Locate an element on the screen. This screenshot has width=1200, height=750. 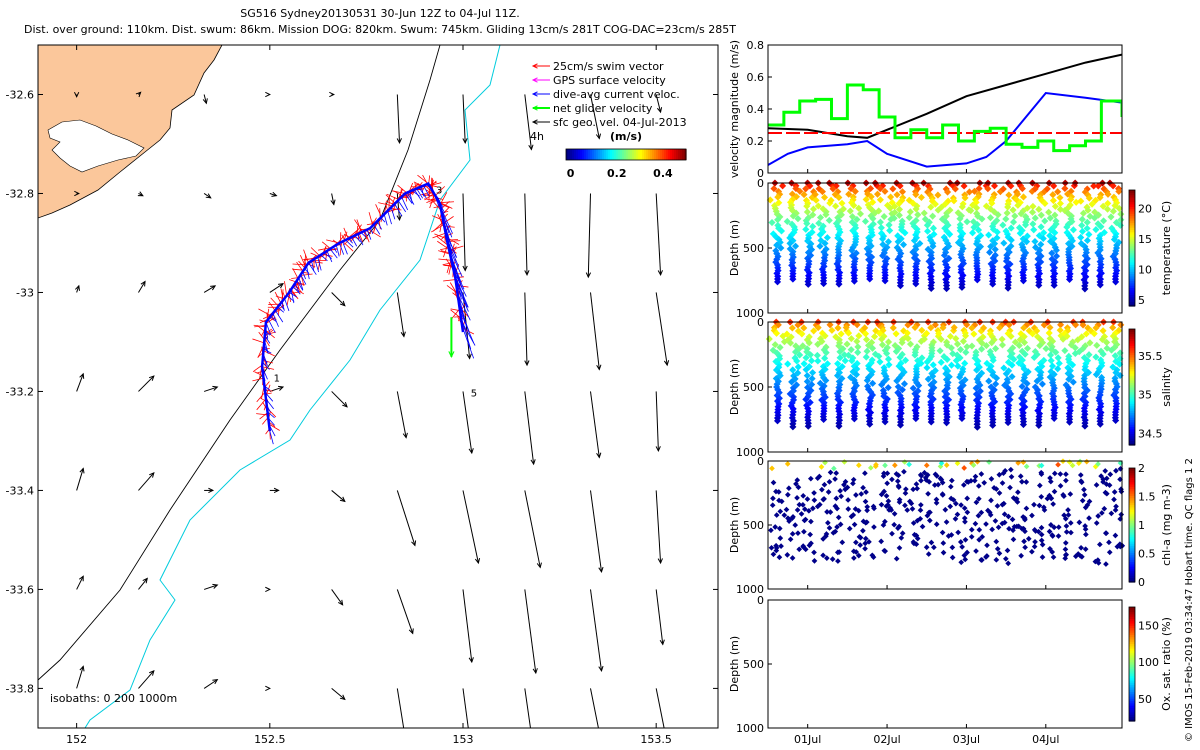
section-frame is located at coordinates (945, 664).